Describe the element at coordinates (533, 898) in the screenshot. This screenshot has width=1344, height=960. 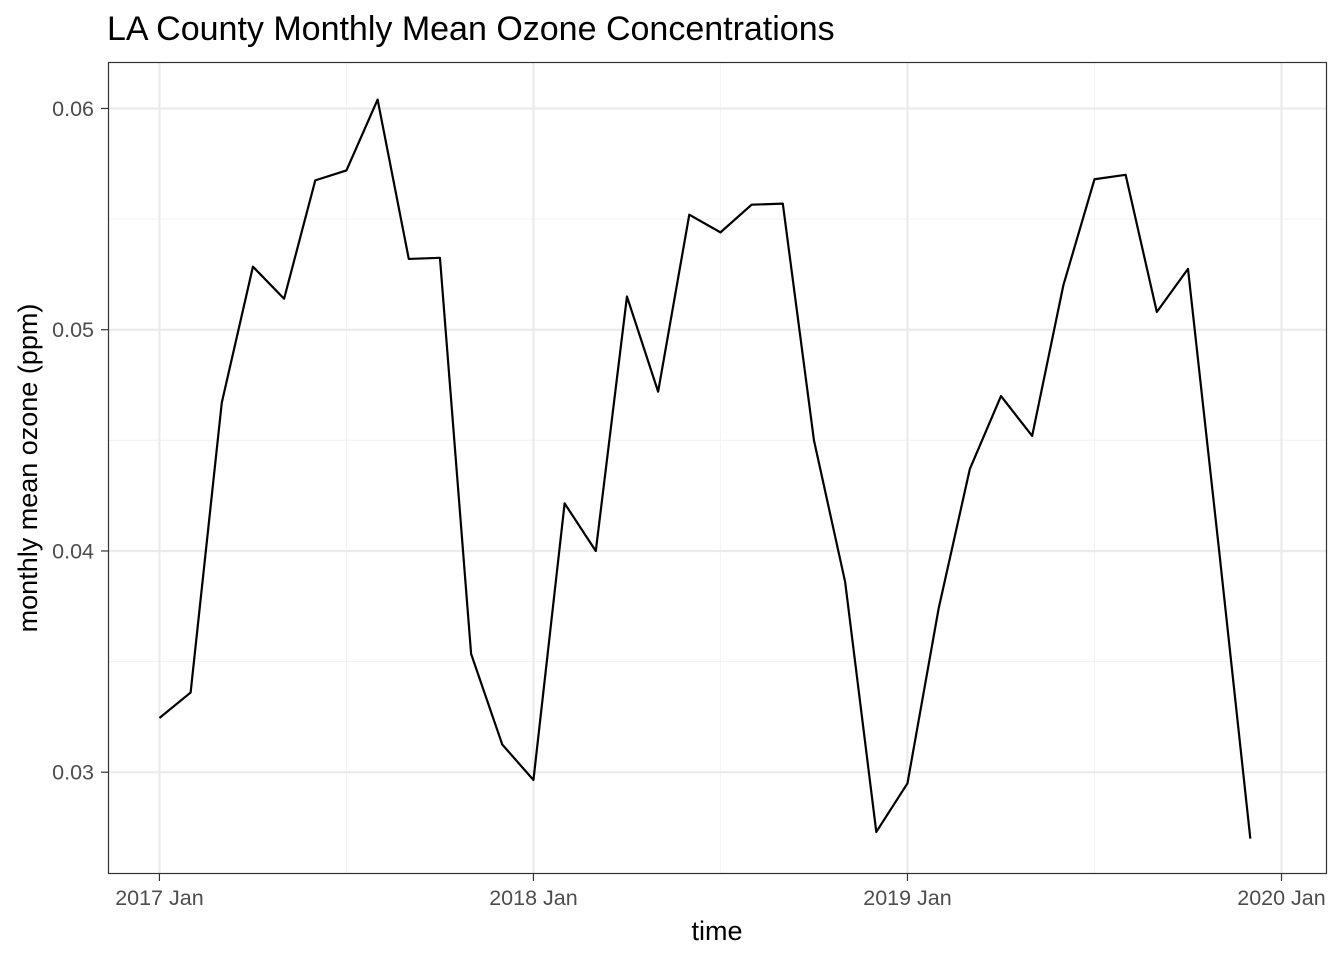
I see `x-tick-label: 2018 Jan` at that location.